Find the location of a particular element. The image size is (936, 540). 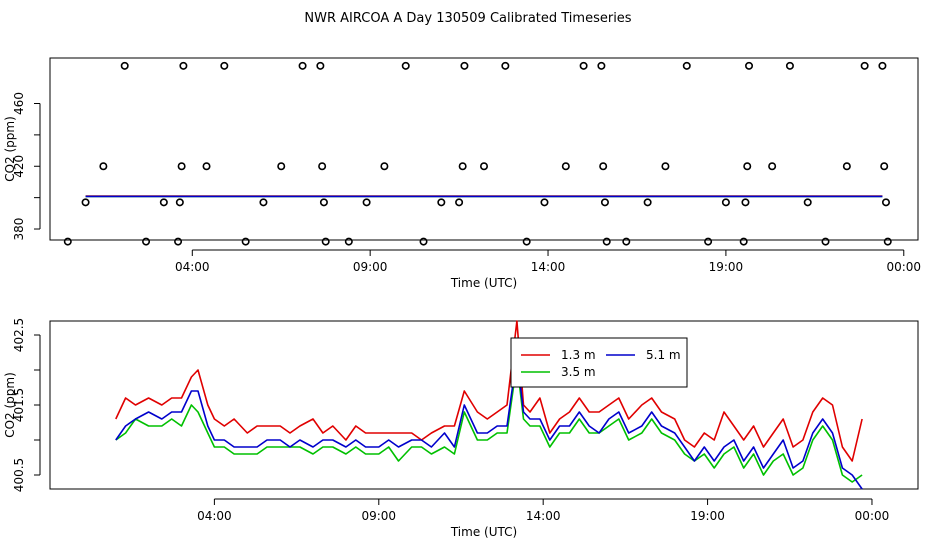

legend: 1.3 m 5.1 m 3.5 m is located at coordinates (599, 362).